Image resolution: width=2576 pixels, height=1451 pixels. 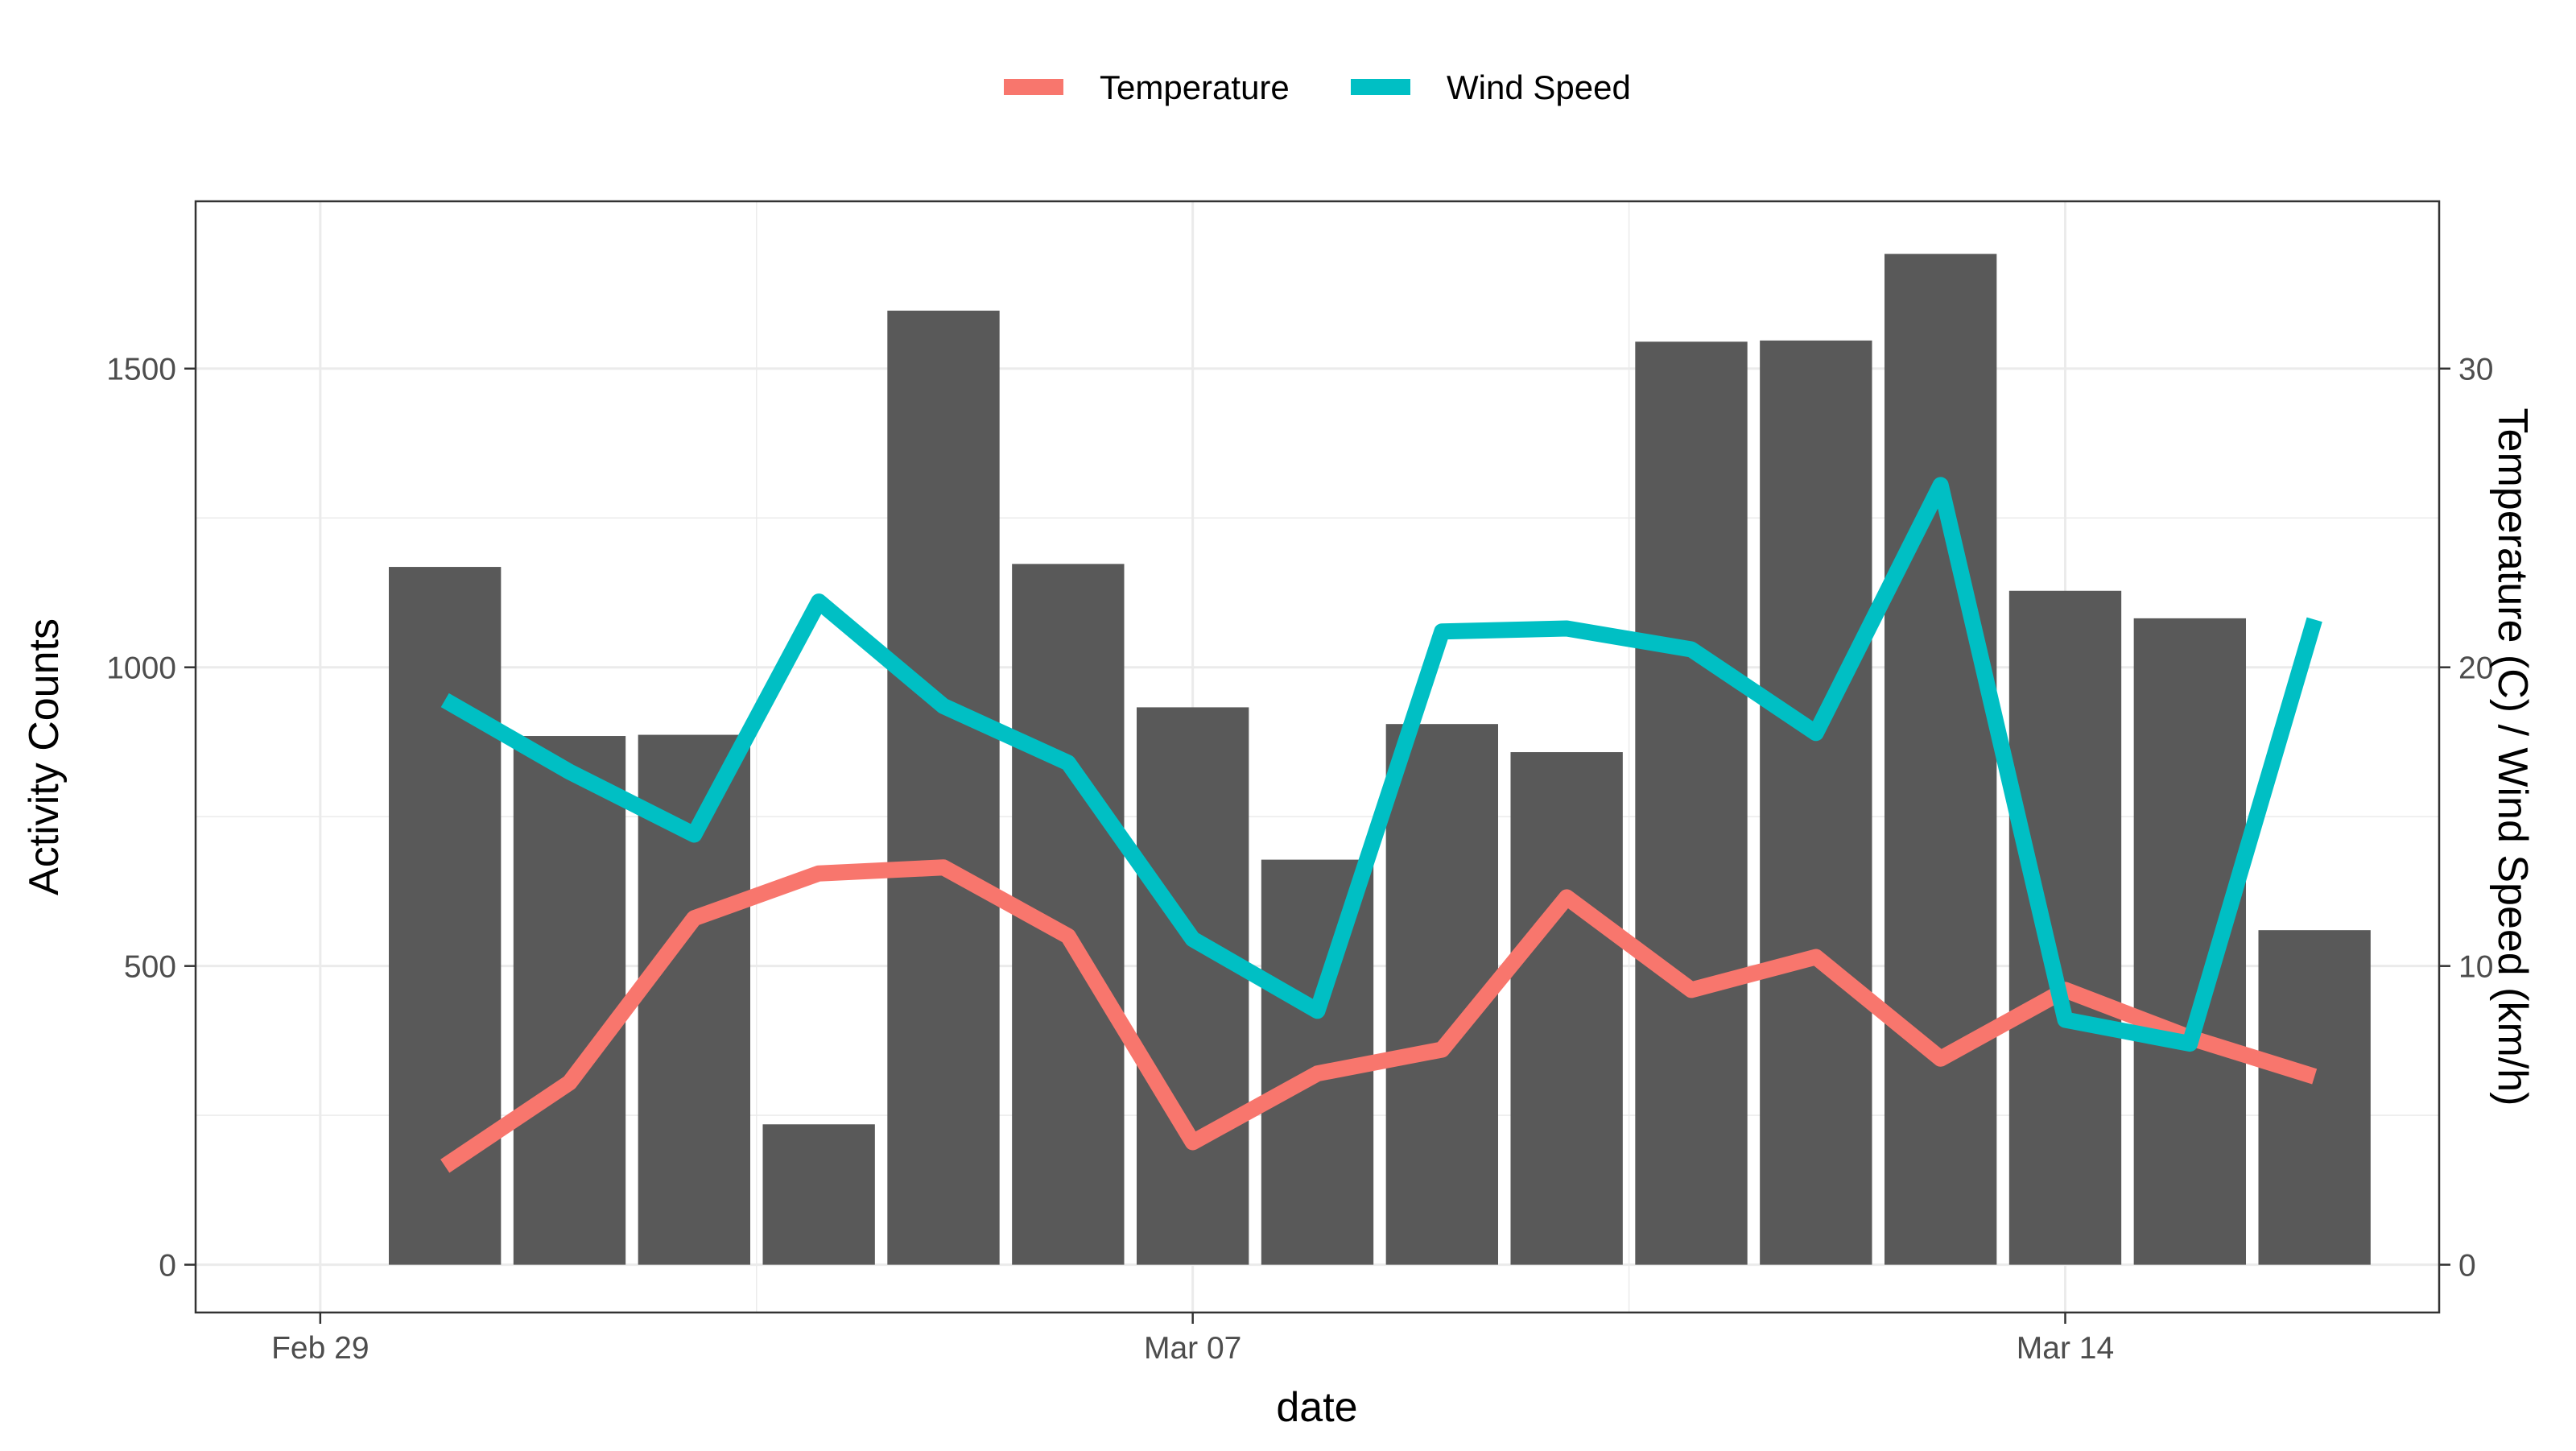 What do you see at coordinates (2065, 1348) in the screenshot?
I see `x-tick-label: Mar 14` at bounding box center [2065, 1348].